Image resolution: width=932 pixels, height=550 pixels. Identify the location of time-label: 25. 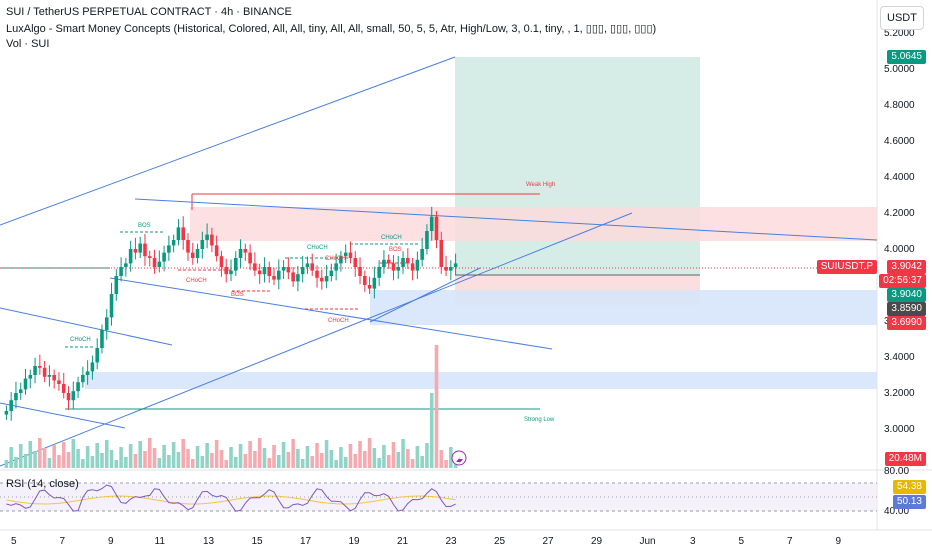
(500, 541).